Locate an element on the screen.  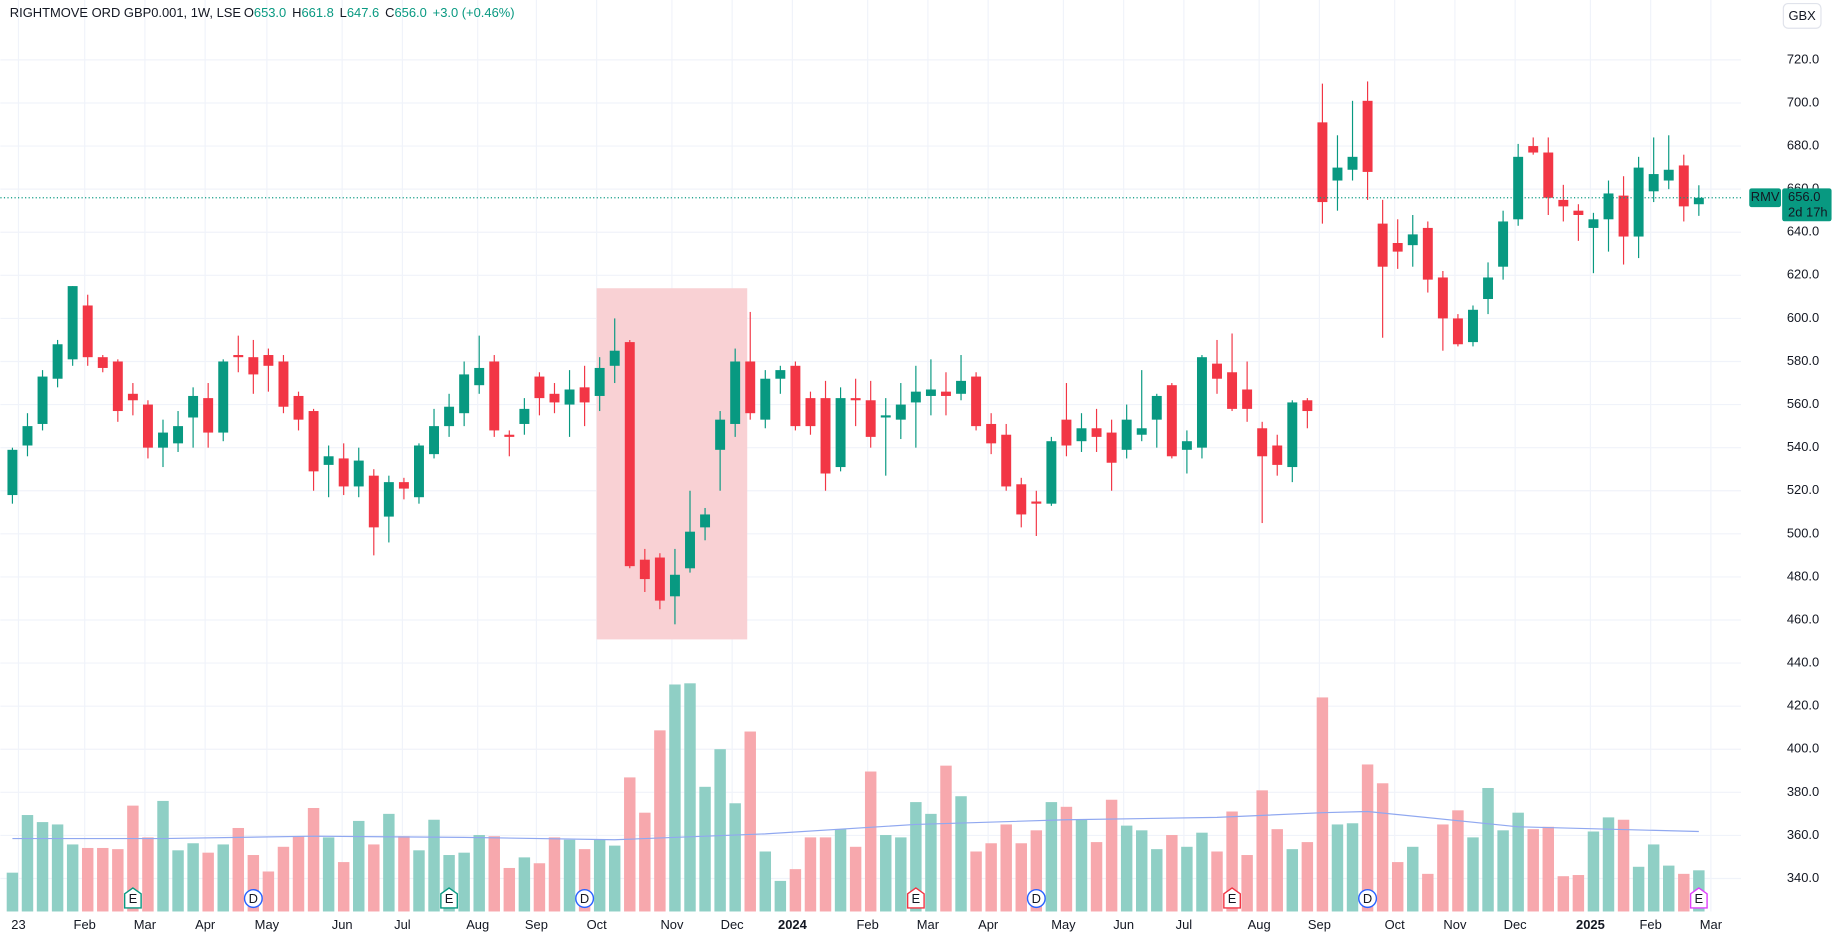
currency-button is located at coordinates (1802, 15).